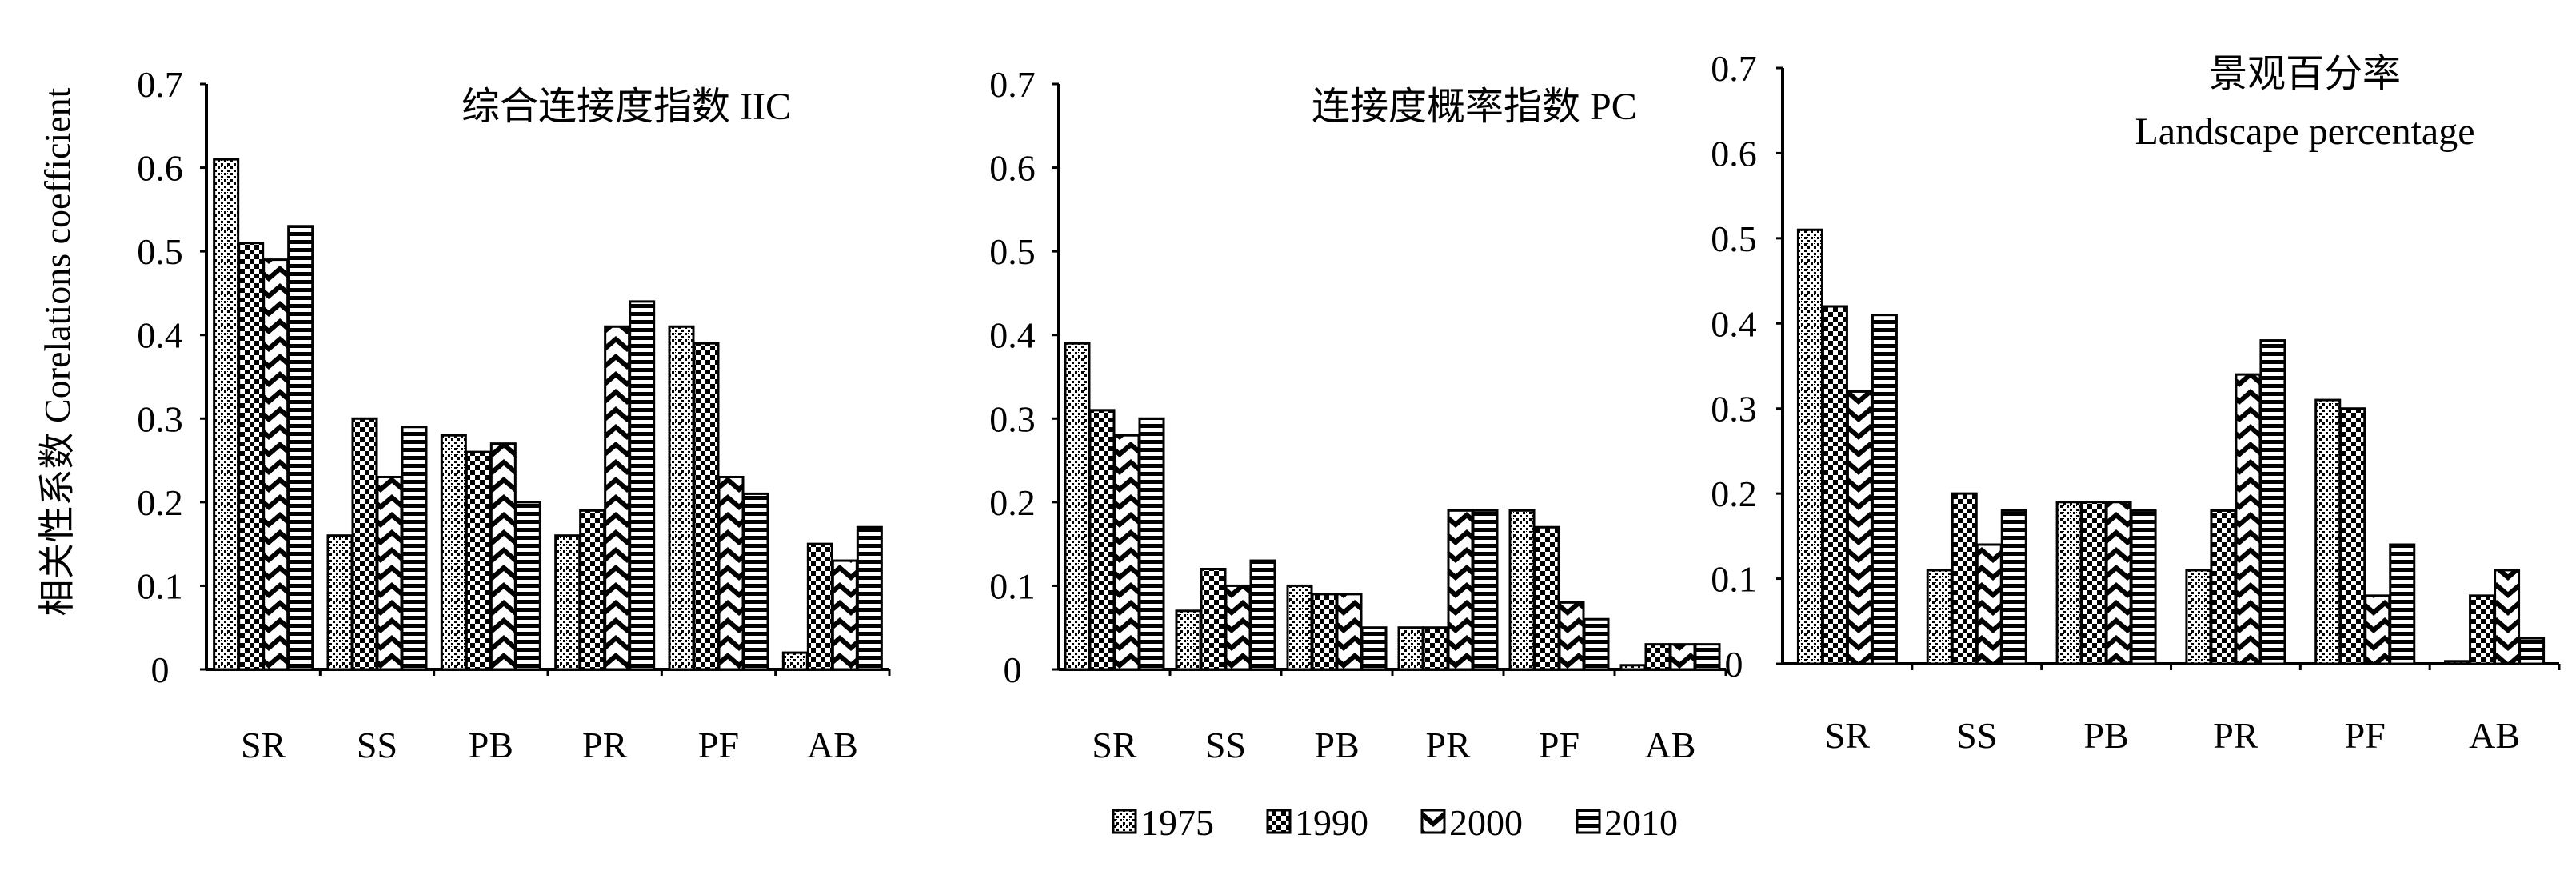  What do you see at coordinates (1177, 822) in the screenshot?
I see `legend-label-1975: 1975` at bounding box center [1177, 822].